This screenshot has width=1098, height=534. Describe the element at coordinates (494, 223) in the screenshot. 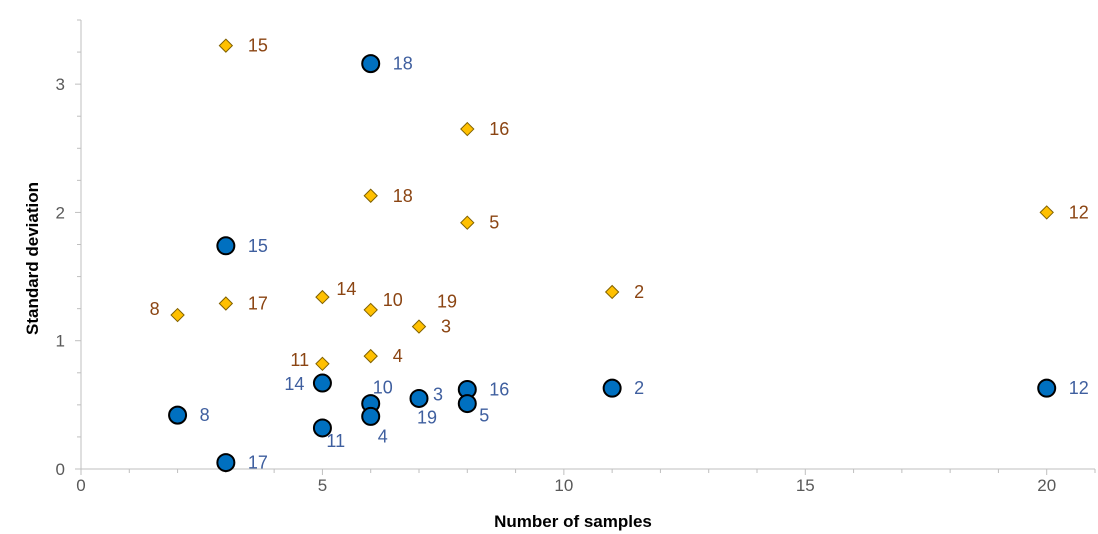

I see `diamond-data-label: 5` at that location.